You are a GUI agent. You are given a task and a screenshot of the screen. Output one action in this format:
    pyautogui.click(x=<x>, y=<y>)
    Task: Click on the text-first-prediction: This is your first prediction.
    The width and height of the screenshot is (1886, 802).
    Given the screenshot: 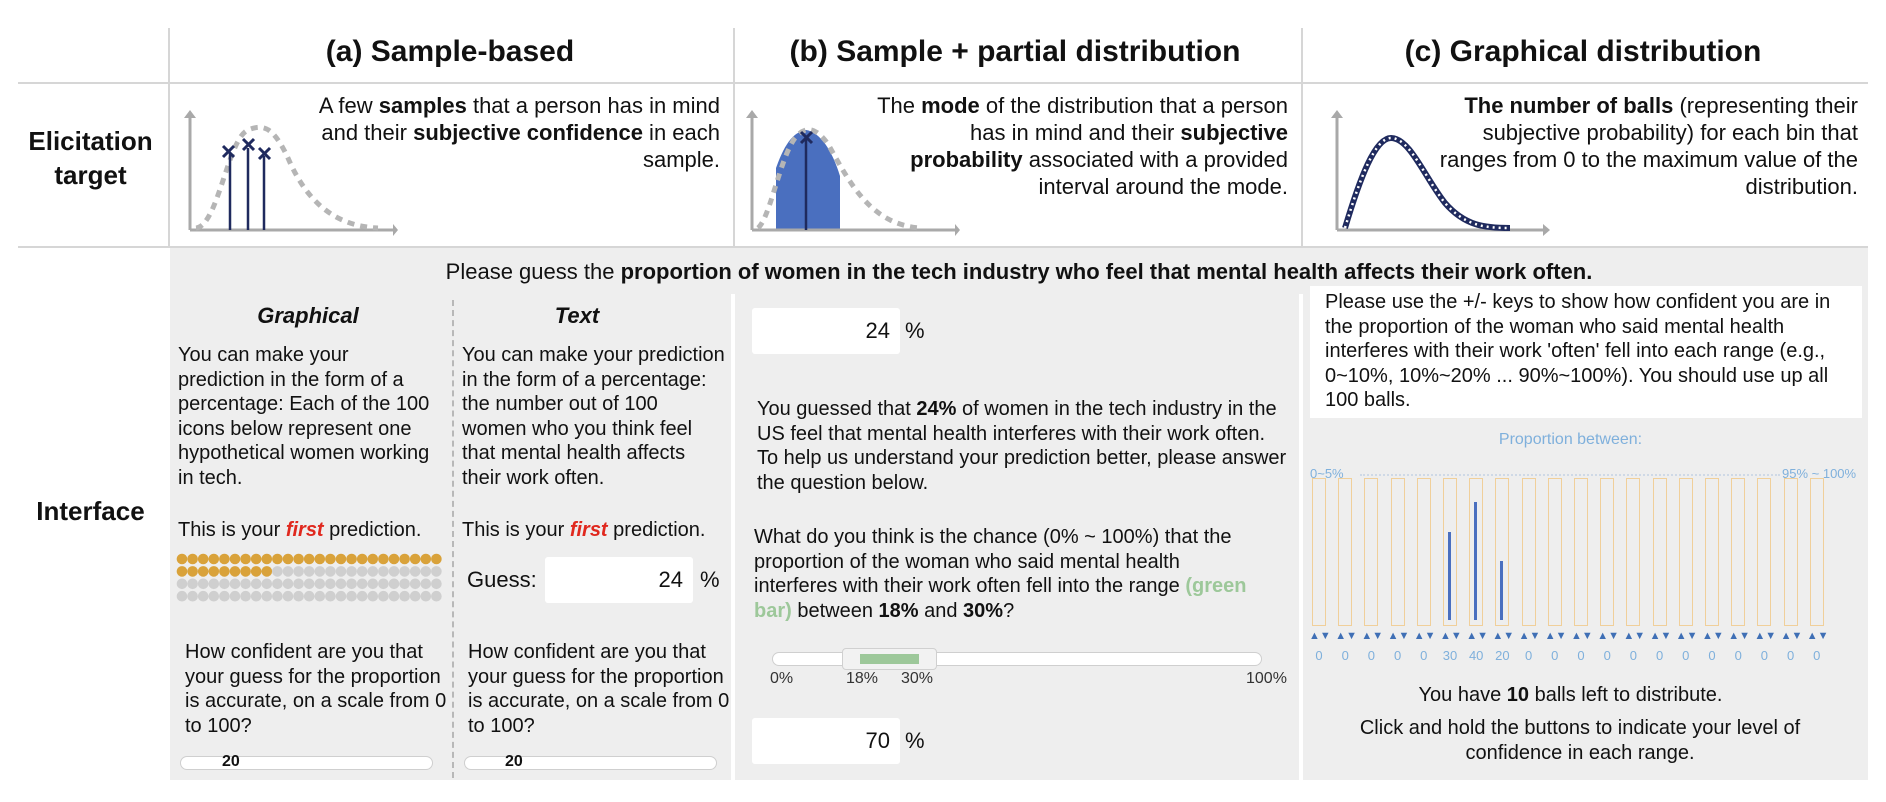 What is the action you would take?
    pyautogui.click(x=584, y=530)
    